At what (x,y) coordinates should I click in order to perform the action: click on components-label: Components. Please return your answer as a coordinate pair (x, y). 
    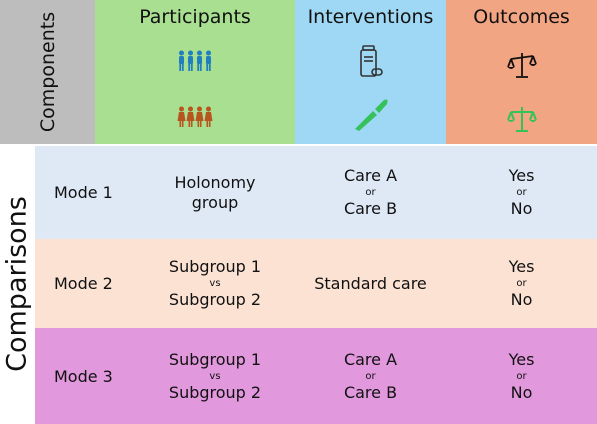
    Looking at the image, I should click on (47, 72).